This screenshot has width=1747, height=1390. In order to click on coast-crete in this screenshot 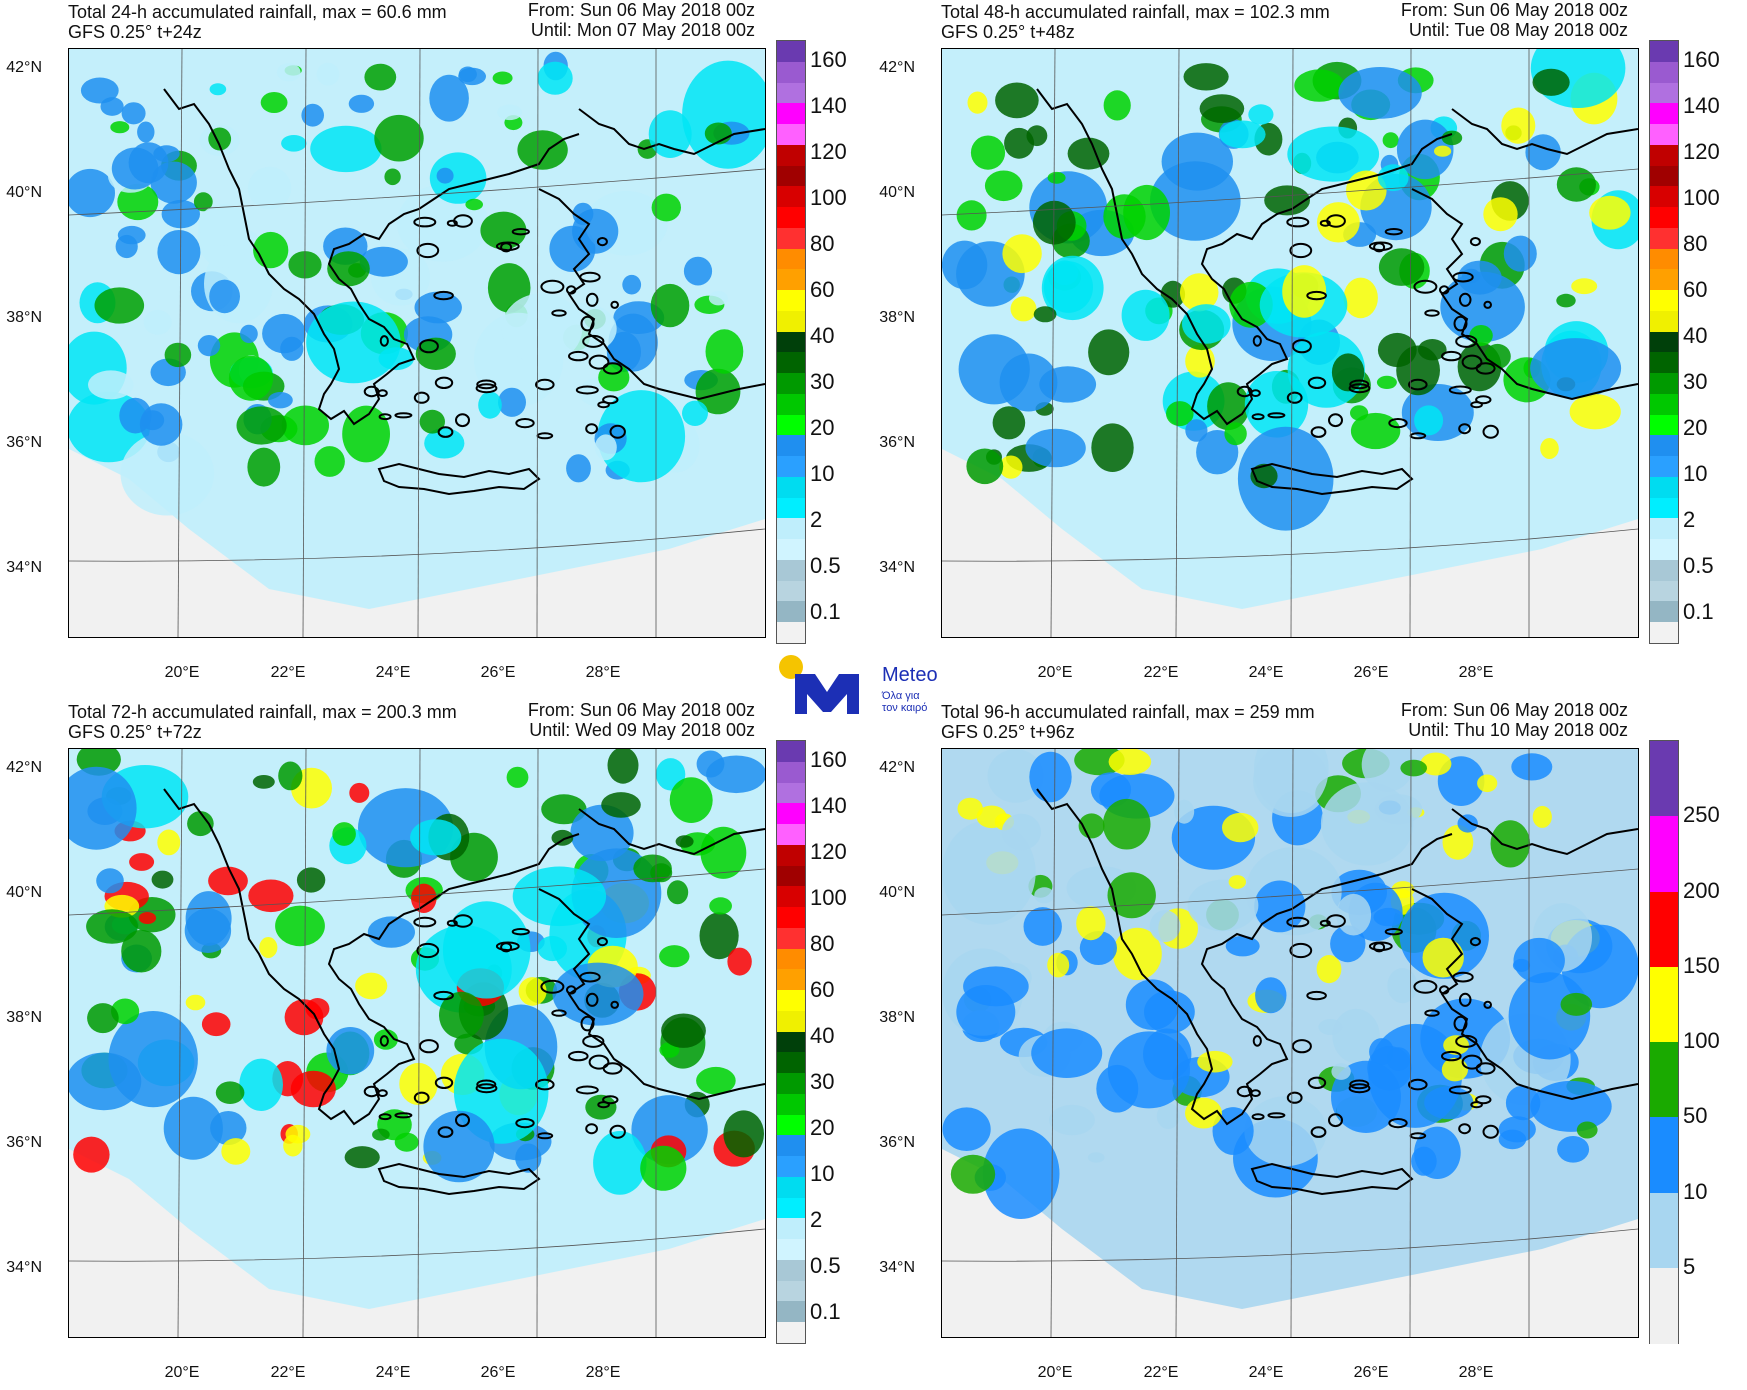, I will do `click(459, 479)`.